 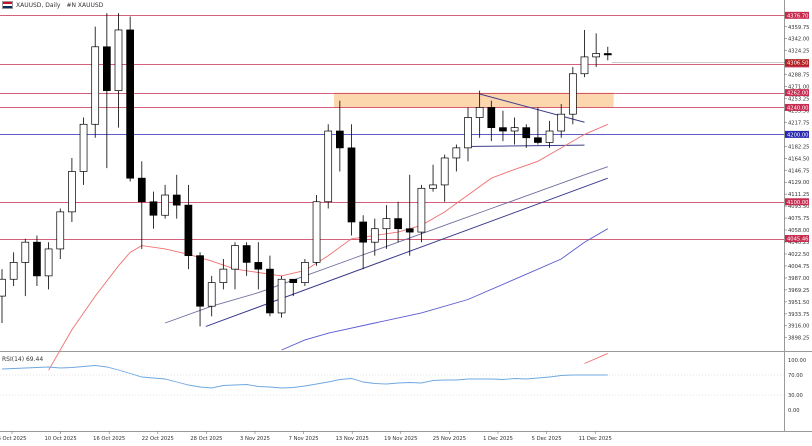 What do you see at coordinates (798, 303) in the screenshot?
I see `price-tick-label: 3951.50` at bounding box center [798, 303].